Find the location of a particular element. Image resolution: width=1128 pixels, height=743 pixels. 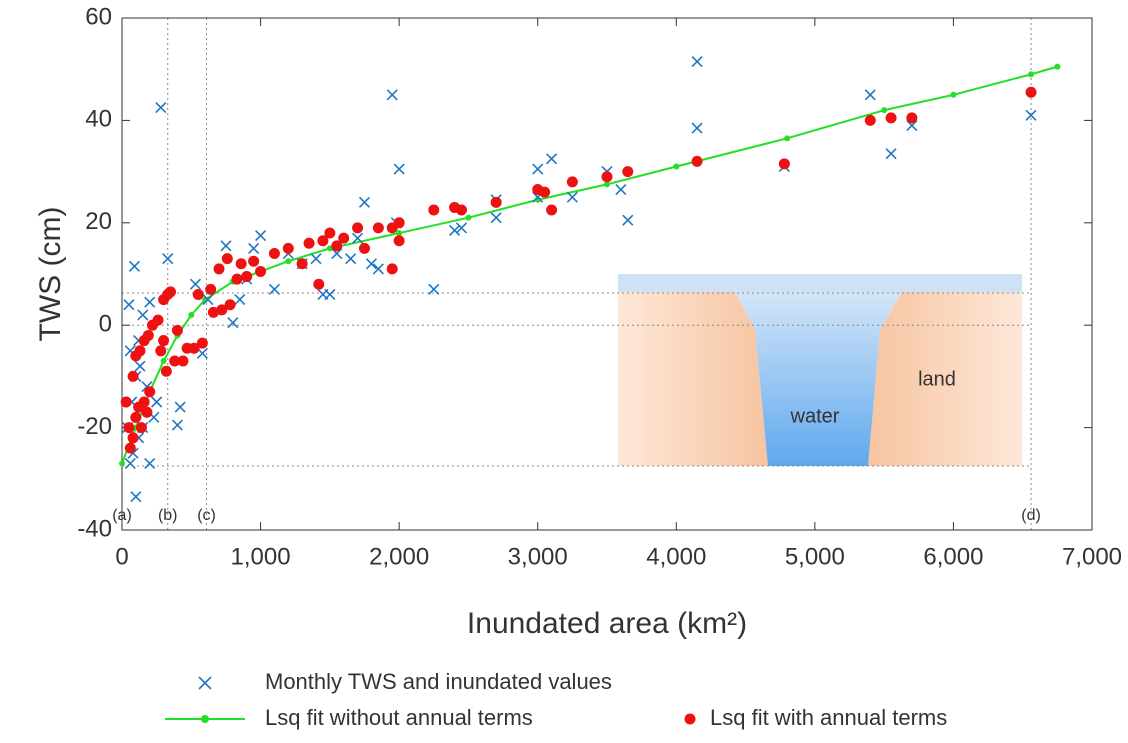

inset-label: water is located at coordinates (815, 416).